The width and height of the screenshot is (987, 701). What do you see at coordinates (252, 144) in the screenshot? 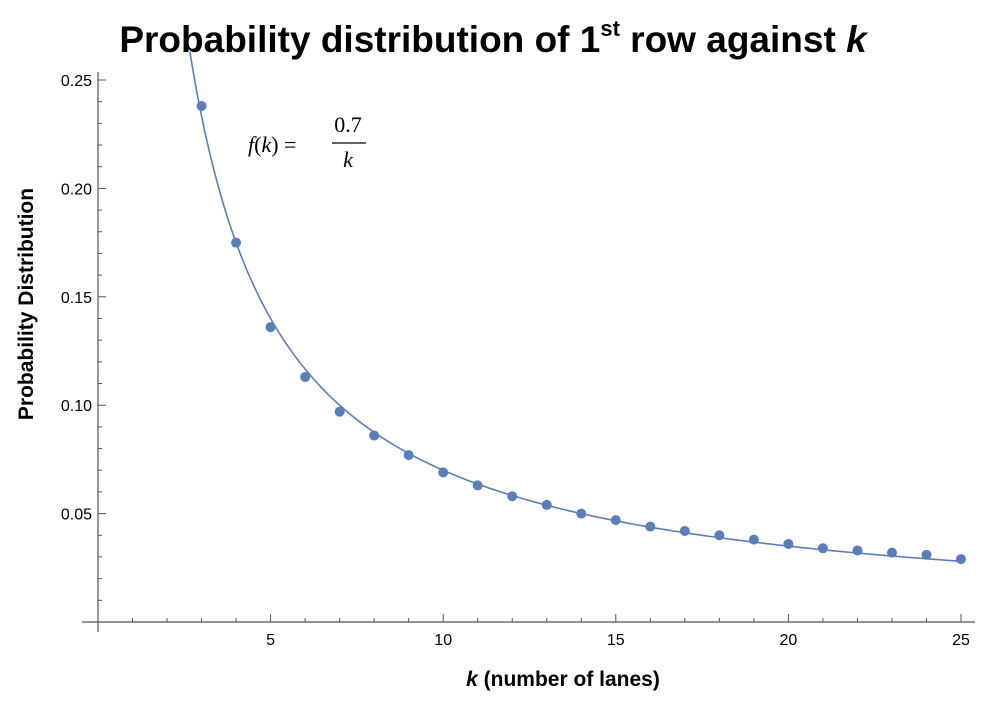
I see `formula-function: f` at bounding box center [252, 144].